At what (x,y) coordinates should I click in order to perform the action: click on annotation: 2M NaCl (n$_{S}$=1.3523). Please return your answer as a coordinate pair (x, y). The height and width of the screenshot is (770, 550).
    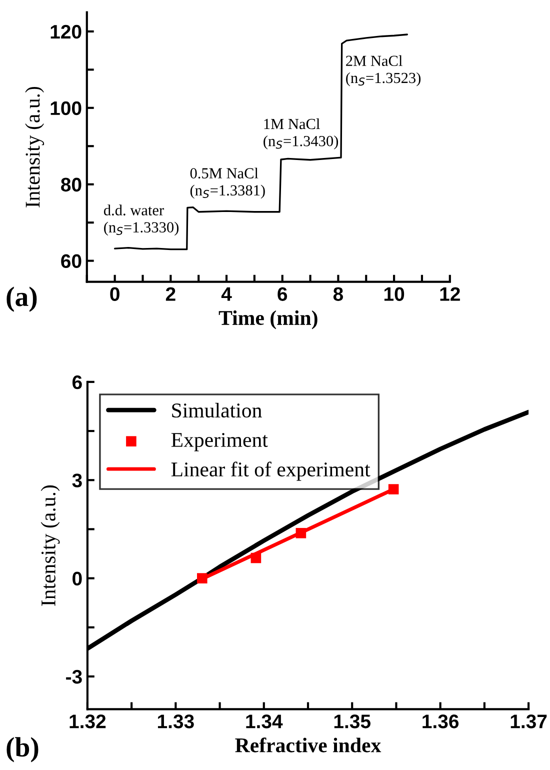
    Looking at the image, I should click on (383, 70).